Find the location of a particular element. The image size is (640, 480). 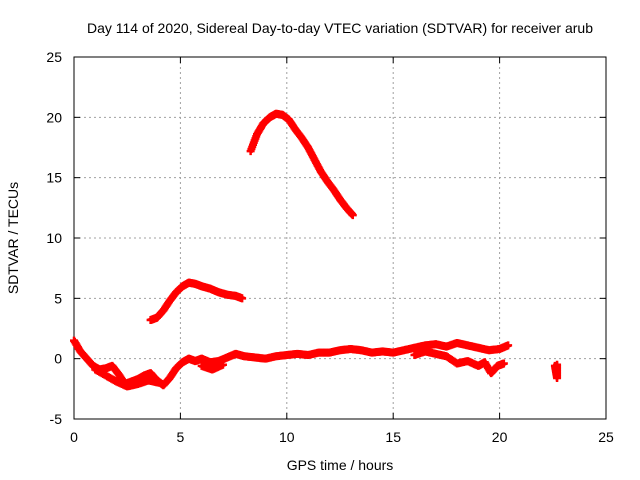

x-tick-label: 10 is located at coordinates (287, 437).